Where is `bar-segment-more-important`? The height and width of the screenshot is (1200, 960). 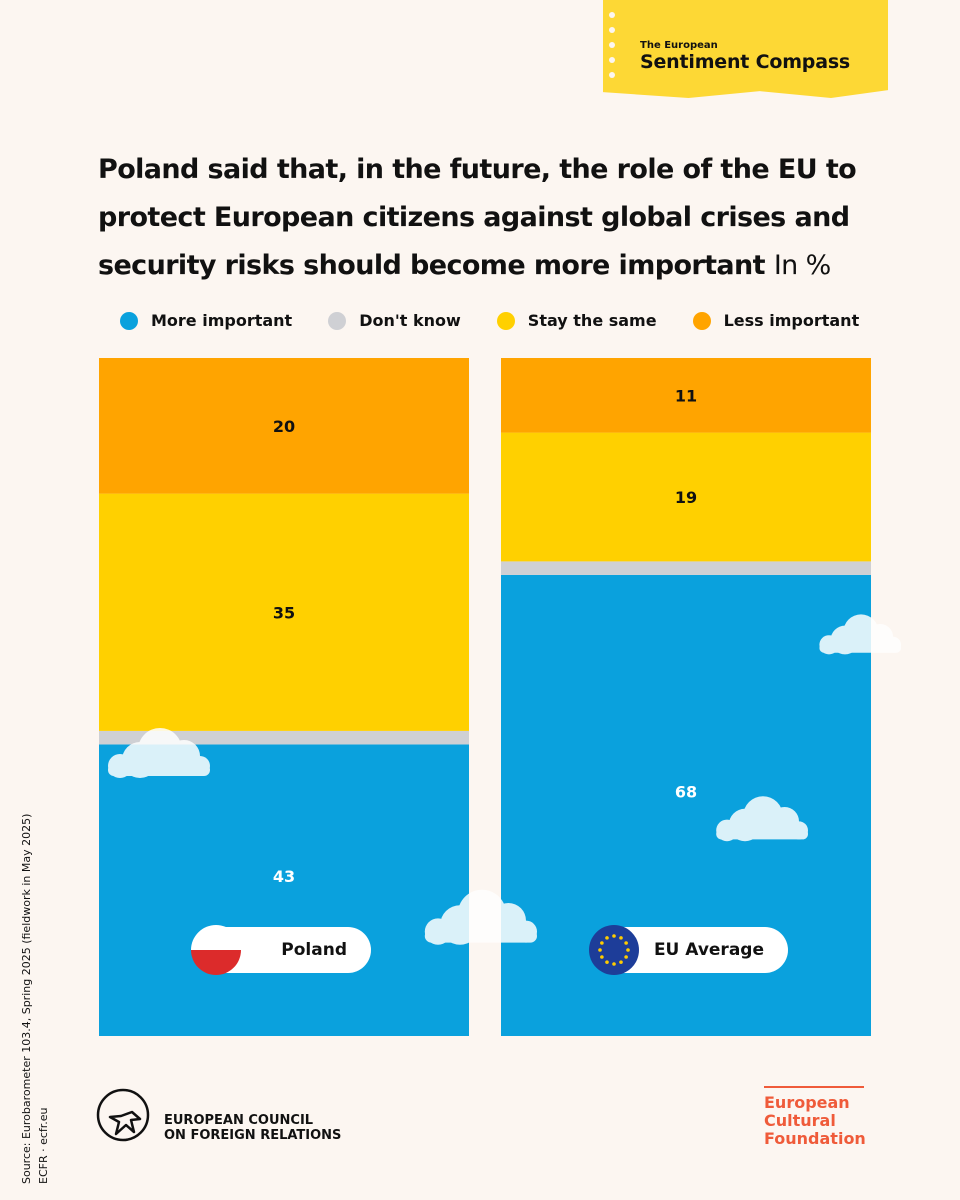 bar-segment-more-important is located at coordinates (284, 890).